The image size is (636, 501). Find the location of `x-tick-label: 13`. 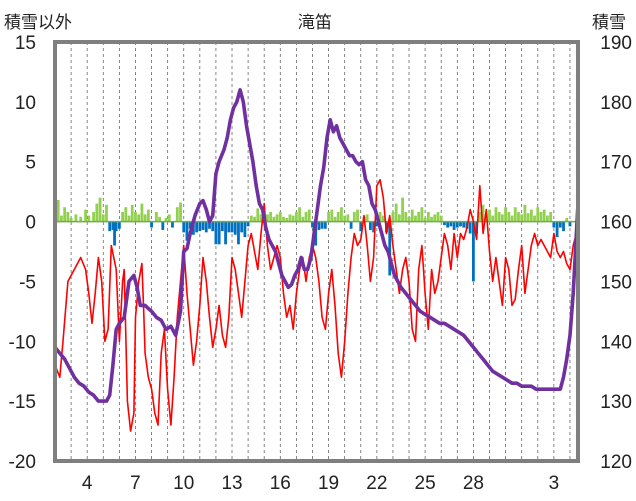

x-tick-label: 13 is located at coordinates (231, 483).